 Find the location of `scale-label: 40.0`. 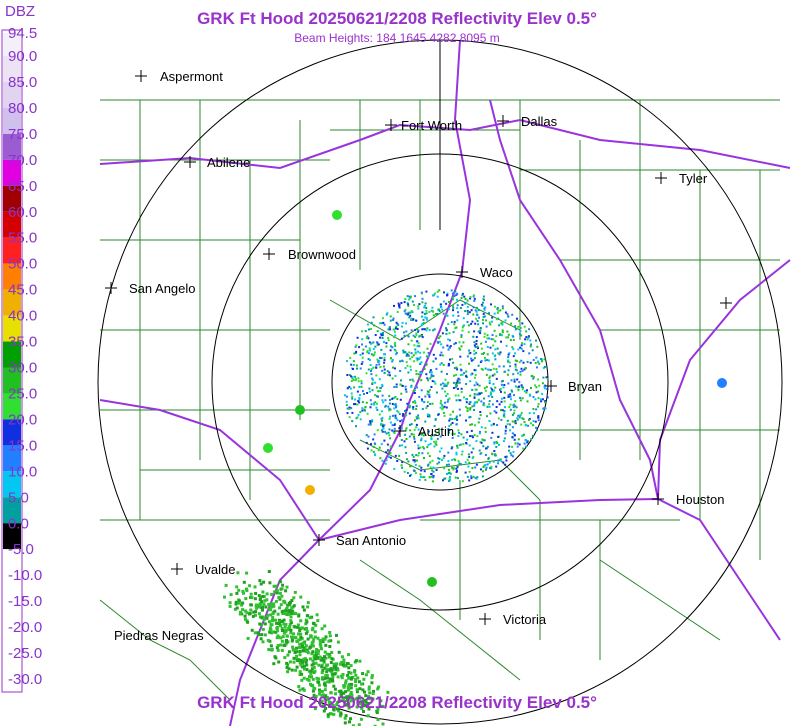

scale-label: 40.0 is located at coordinates (22, 316).